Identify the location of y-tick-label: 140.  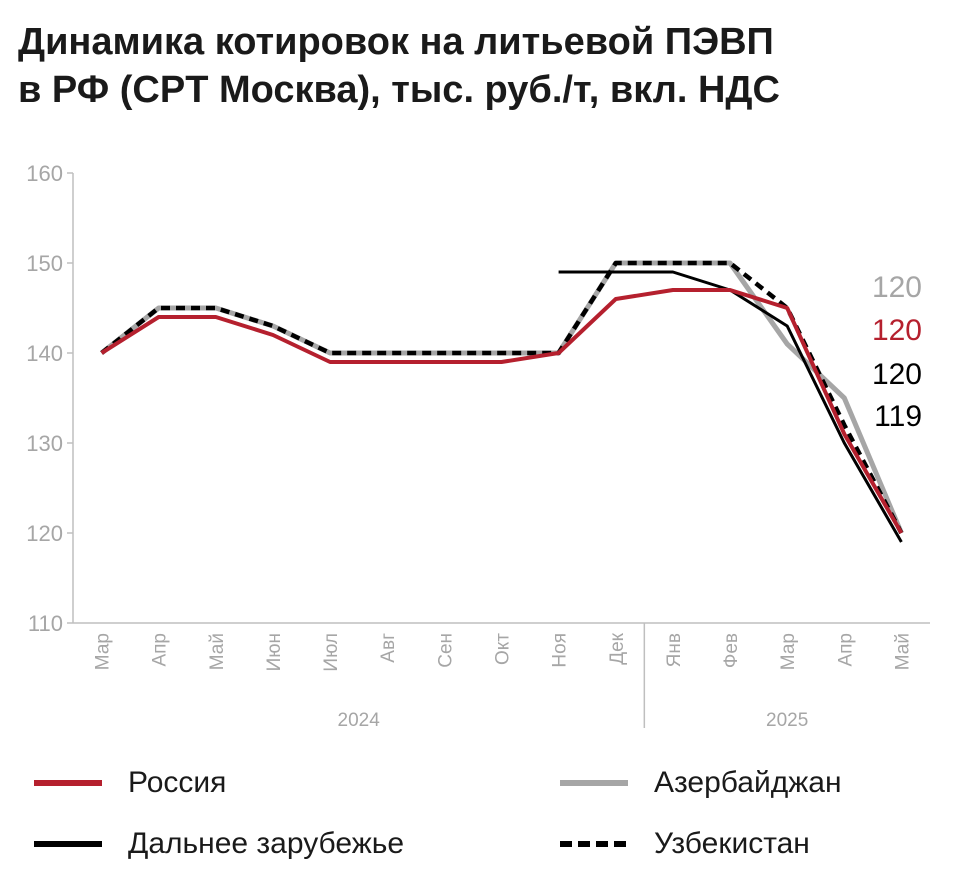
(44, 353).